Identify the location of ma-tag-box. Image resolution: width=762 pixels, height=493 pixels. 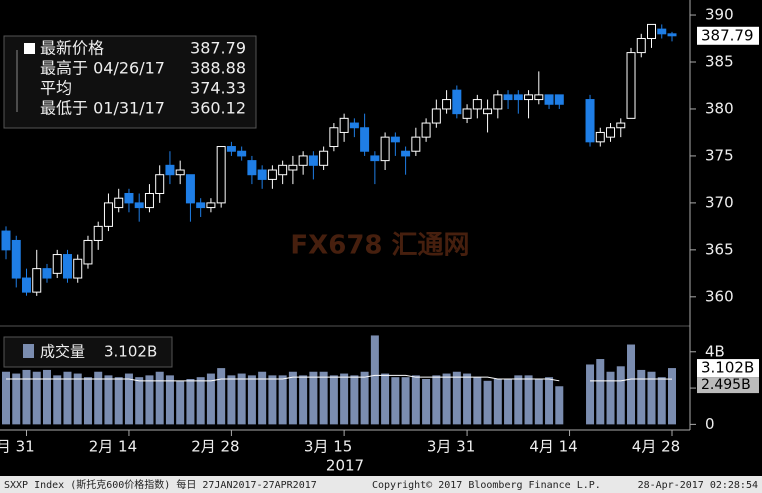
(728, 385).